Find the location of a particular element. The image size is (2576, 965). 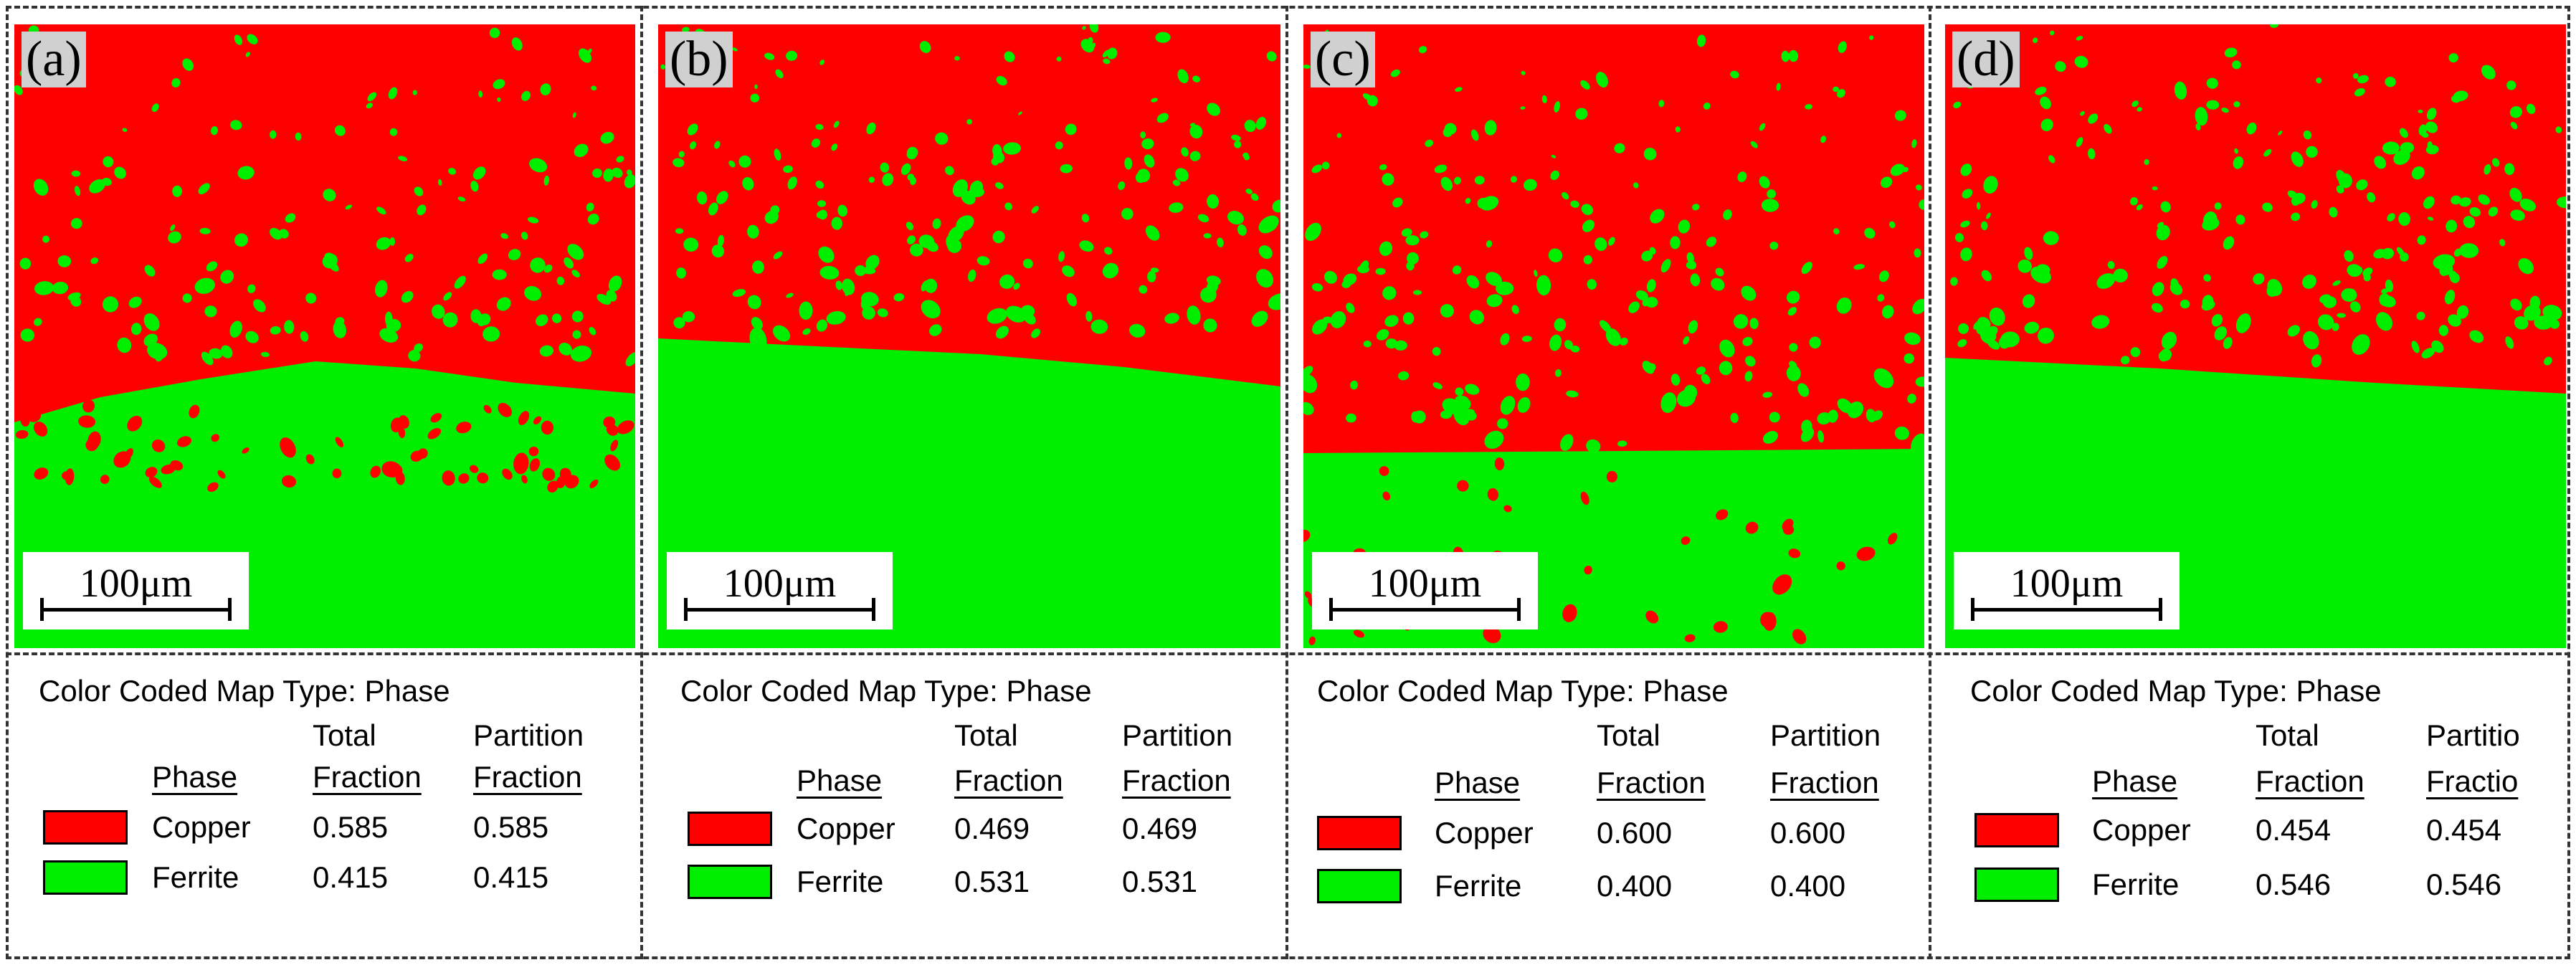

panel-label-b: (b) is located at coordinates (699, 59).